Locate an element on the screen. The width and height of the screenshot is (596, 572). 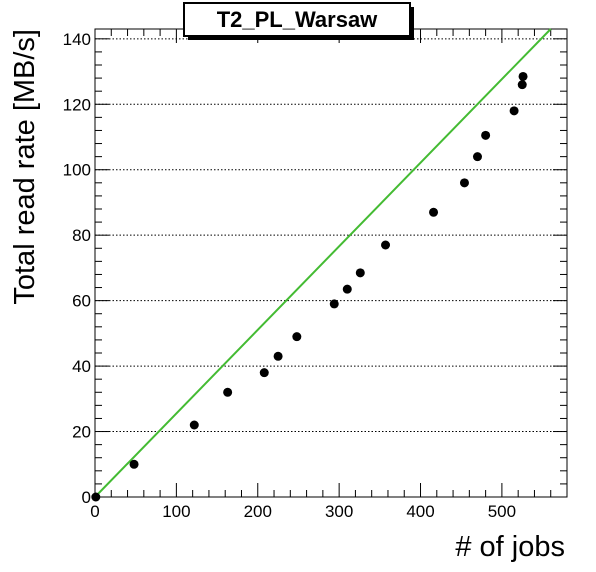
x-tick-label: 200 is located at coordinates (258, 511).